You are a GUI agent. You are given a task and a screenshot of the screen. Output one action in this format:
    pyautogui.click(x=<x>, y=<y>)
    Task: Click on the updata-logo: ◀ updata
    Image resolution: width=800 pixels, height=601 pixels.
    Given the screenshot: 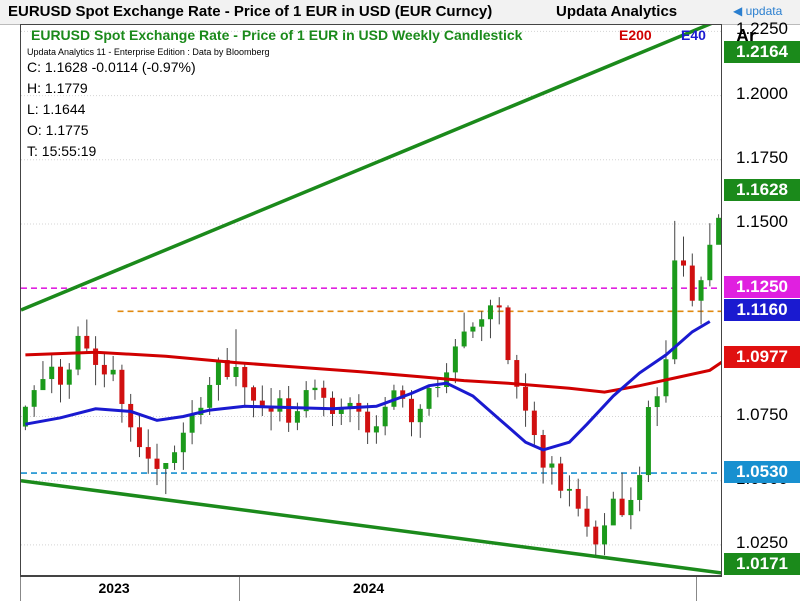 What is the action you would take?
    pyautogui.click(x=757, y=11)
    